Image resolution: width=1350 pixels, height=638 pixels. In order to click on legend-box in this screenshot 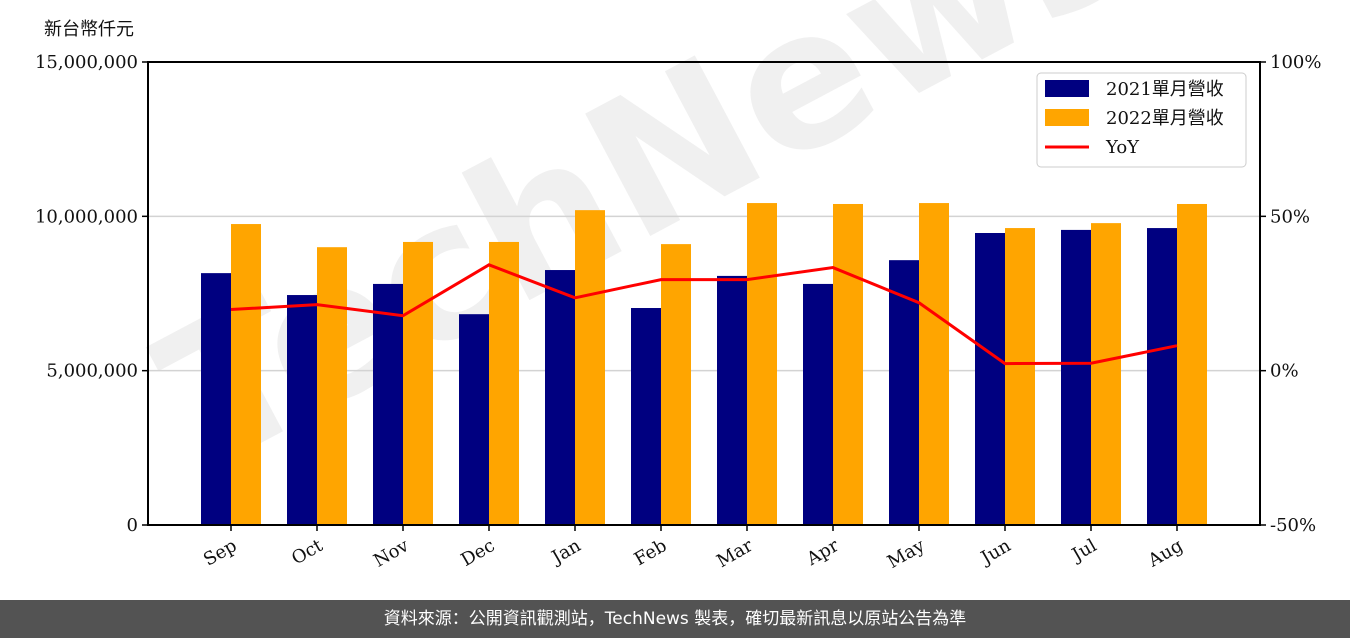, I will do `click(1141, 120)`.